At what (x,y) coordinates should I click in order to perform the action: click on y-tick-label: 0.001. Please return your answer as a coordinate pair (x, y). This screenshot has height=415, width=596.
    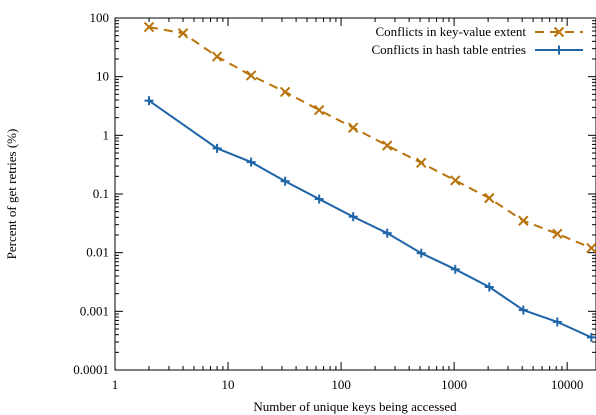
    Looking at the image, I should click on (94, 310).